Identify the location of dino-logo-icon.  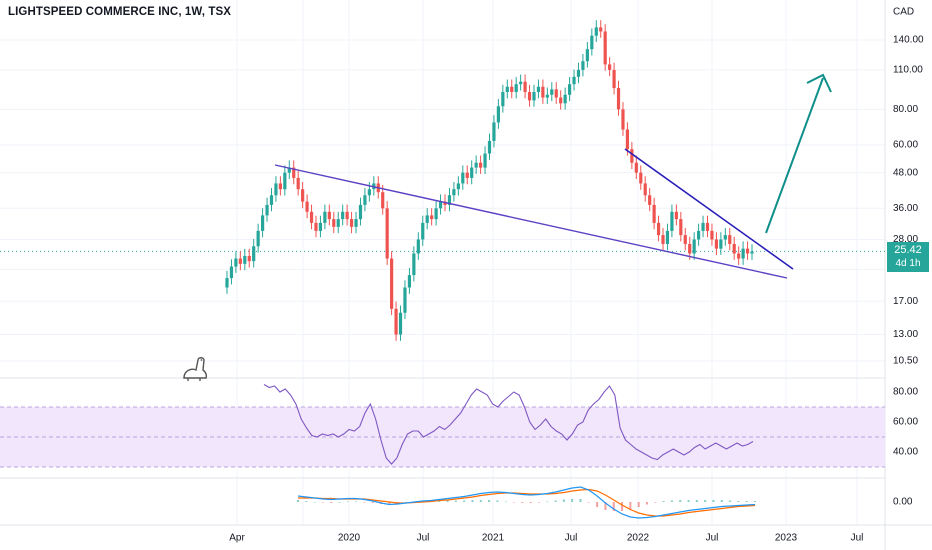
(195, 369).